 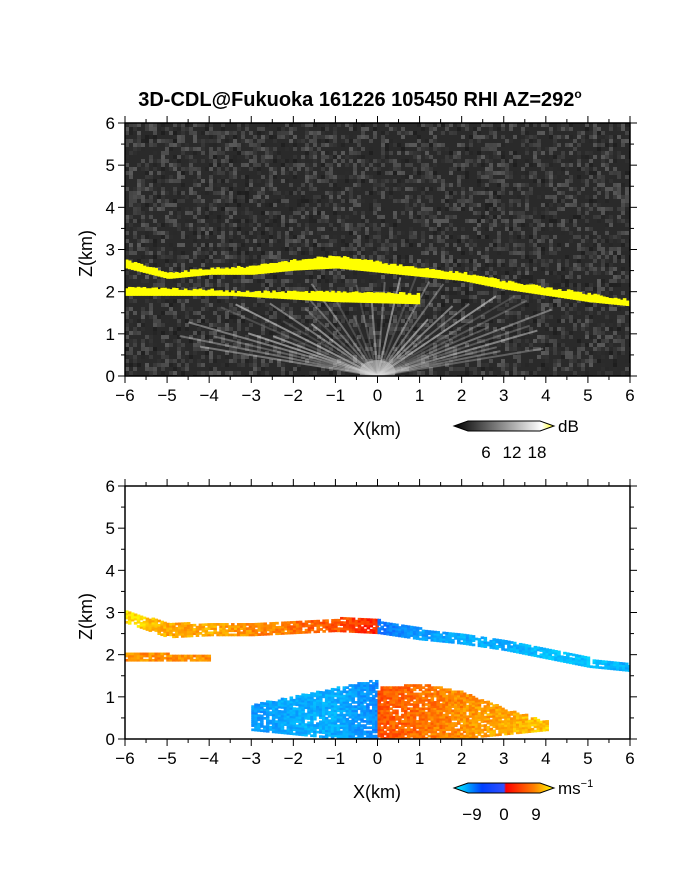 What do you see at coordinates (535, 814) in the screenshot?
I see `velocity-colorbar-tick: 9` at bounding box center [535, 814].